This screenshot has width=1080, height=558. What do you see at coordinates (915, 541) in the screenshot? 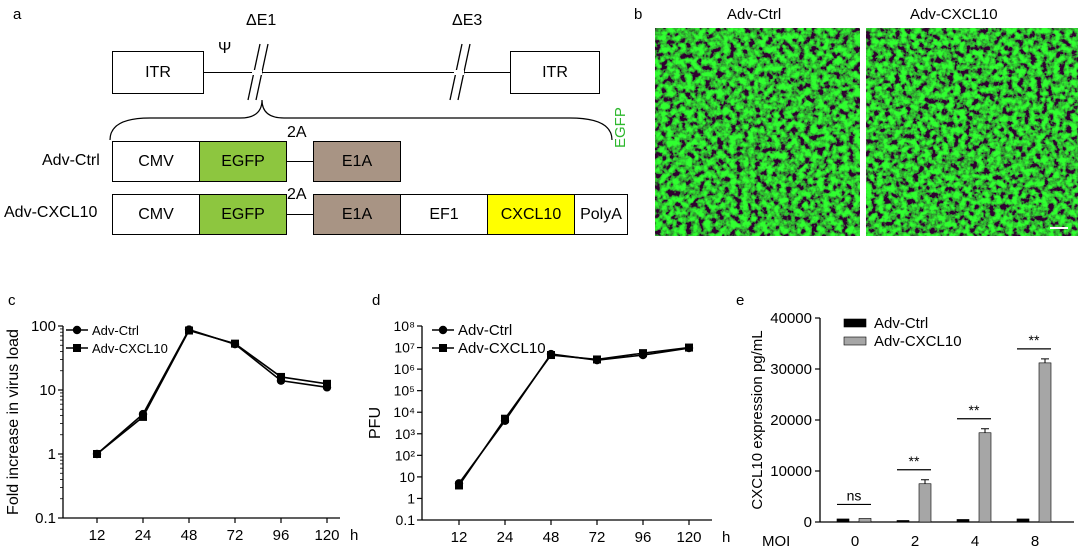
I see `x-tick-label: 2` at bounding box center [915, 541].